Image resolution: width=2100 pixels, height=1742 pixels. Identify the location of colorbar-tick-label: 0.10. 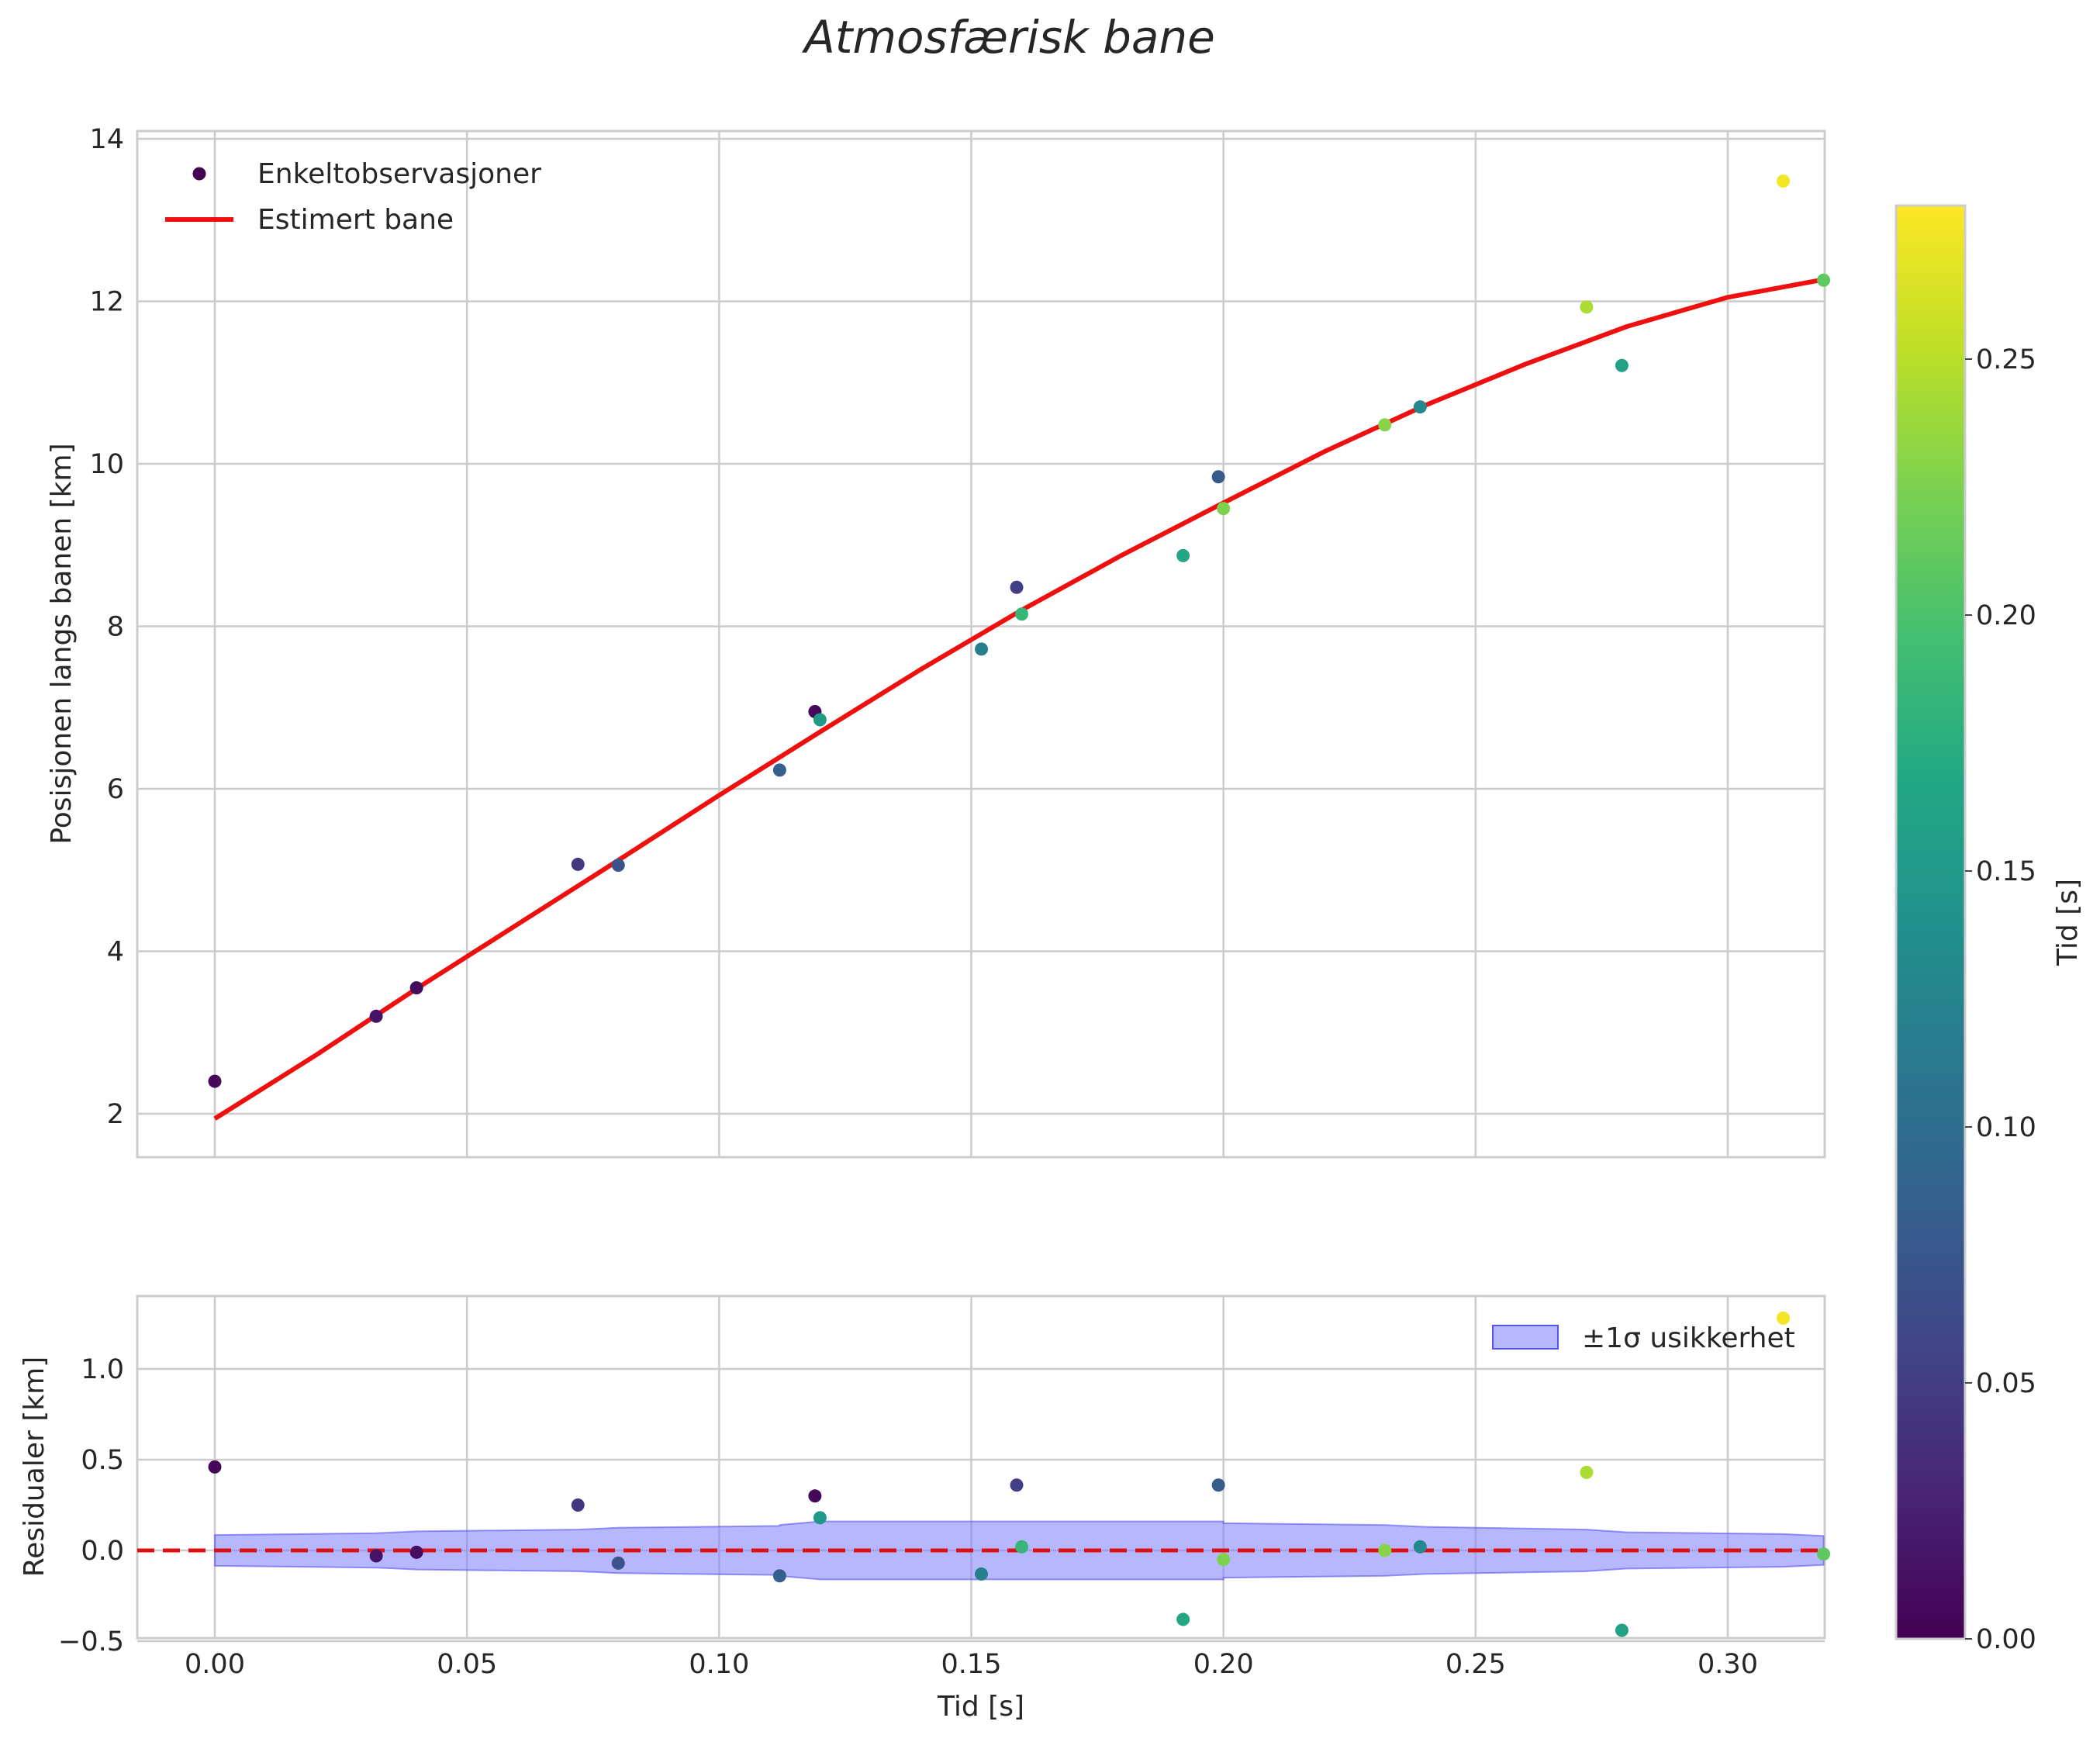
(2006, 1127).